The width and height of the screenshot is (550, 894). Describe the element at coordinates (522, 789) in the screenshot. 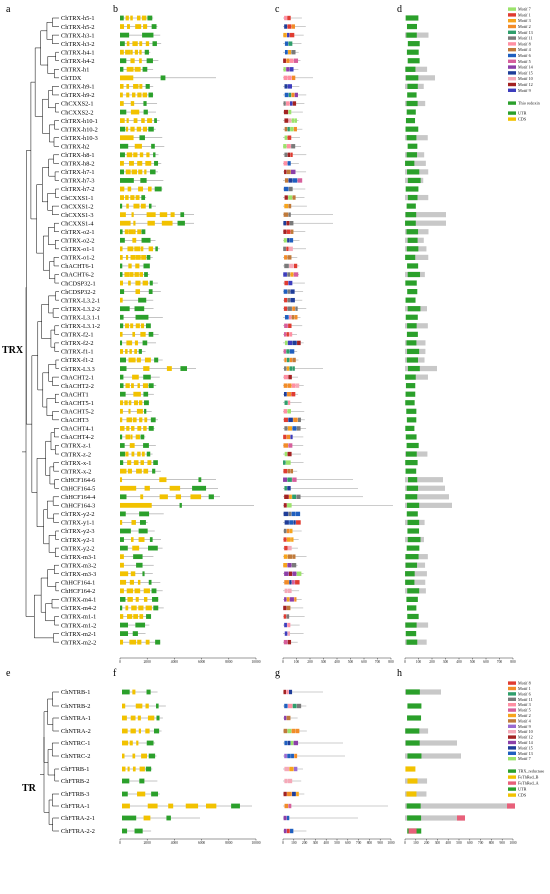

I see `legend-label: UTR` at that location.